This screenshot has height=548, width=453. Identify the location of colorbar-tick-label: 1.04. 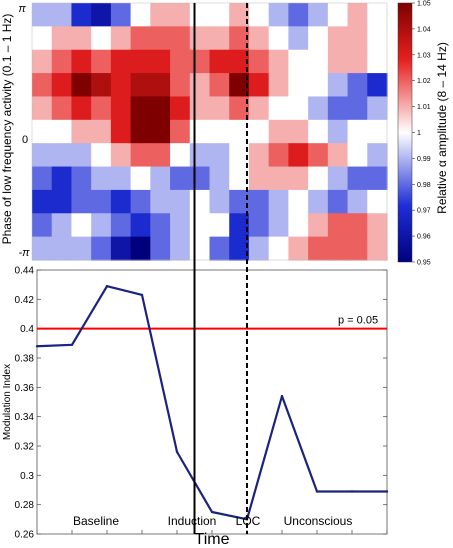
(424, 29).